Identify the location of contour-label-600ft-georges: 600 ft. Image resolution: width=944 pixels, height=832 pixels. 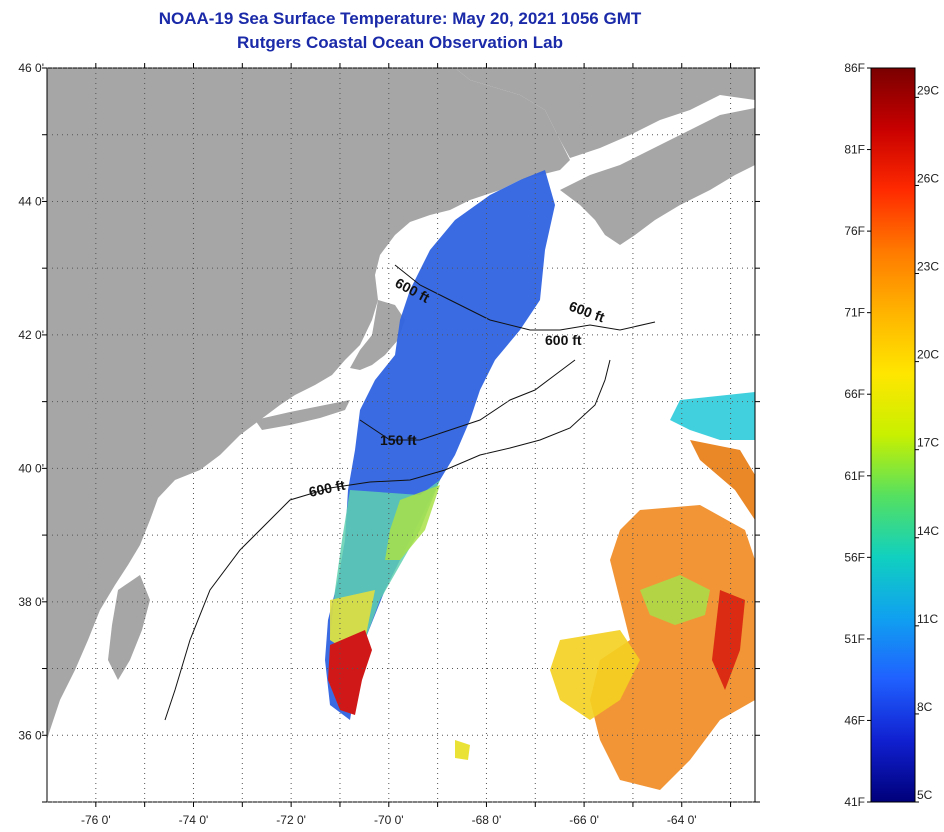
(563, 340).